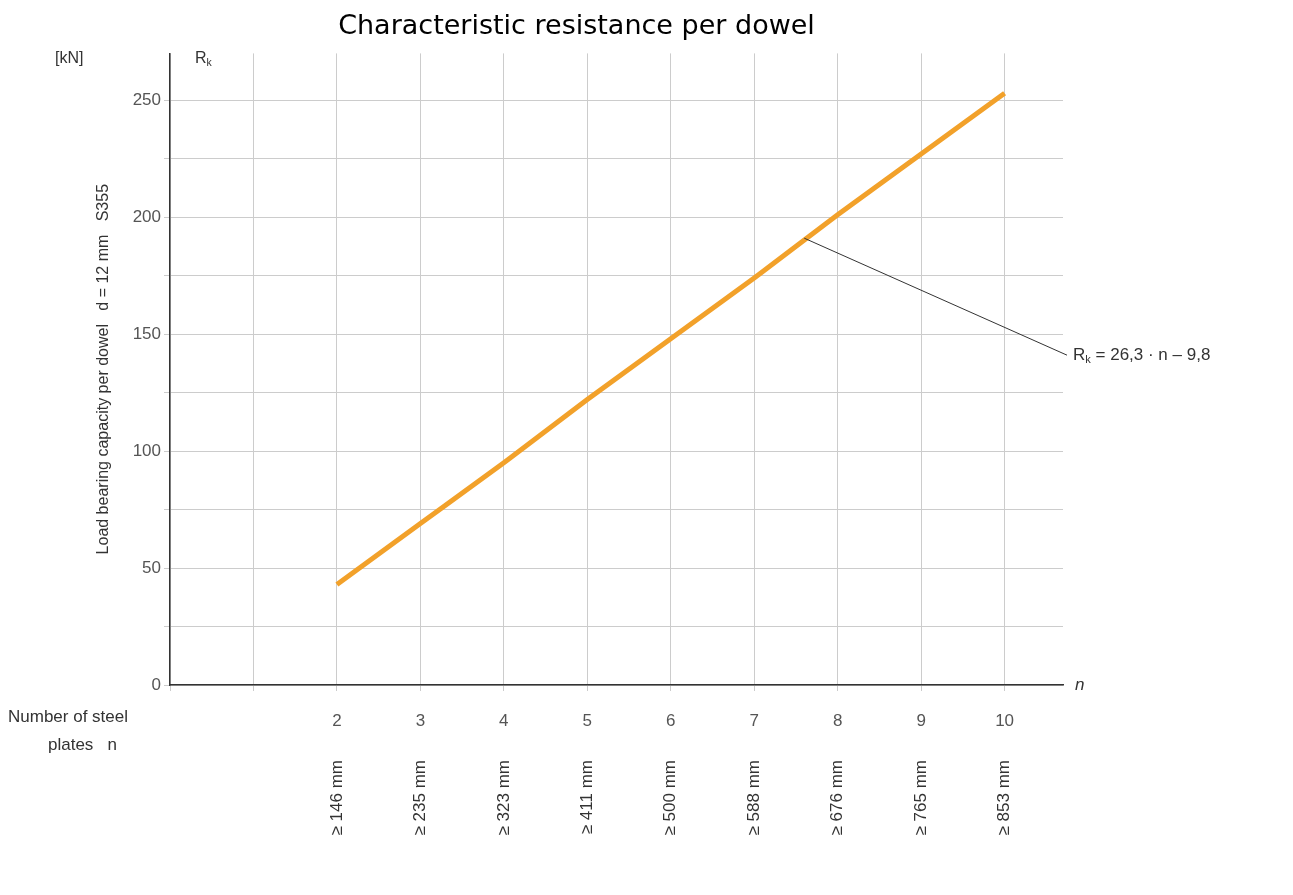 Image resolution: width=1293 pixels, height=895 pixels. Describe the element at coordinates (837, 720) in the screenshot. I see `x-tick-label: 8` at that location.